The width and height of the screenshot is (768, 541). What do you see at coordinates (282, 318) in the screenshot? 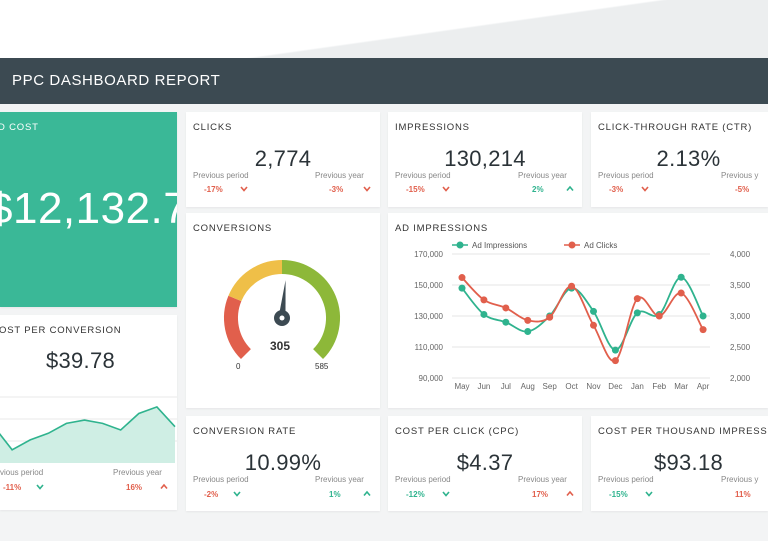
I see `gauge-hub-center` at bounding box center [282, 318].